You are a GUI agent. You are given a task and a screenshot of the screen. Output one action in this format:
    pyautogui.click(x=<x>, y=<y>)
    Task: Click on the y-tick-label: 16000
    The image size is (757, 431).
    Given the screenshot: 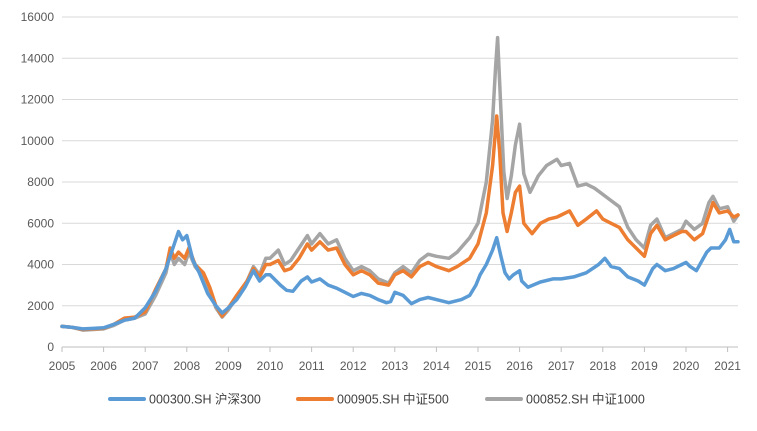 What is the action you would take?
    pyautogui.click(x=38, y=17)
    